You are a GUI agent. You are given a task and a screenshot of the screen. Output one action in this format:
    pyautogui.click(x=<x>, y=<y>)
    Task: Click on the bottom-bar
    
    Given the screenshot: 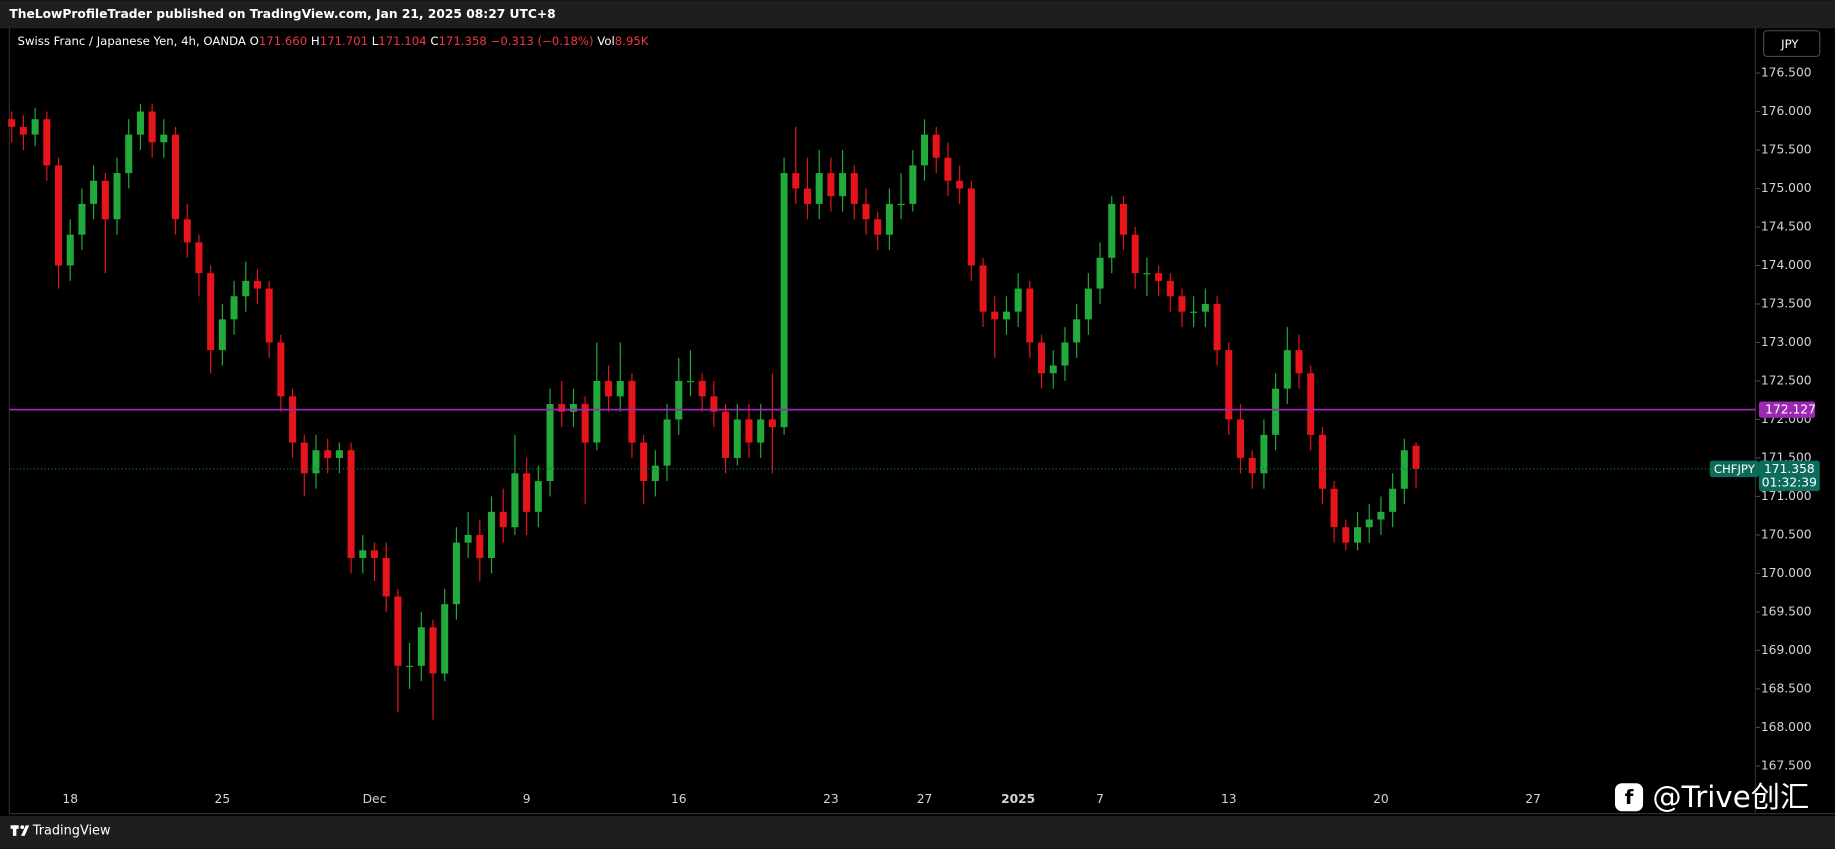 What is the action you would take?
    pyautogui.click(x=917, y=832)
    